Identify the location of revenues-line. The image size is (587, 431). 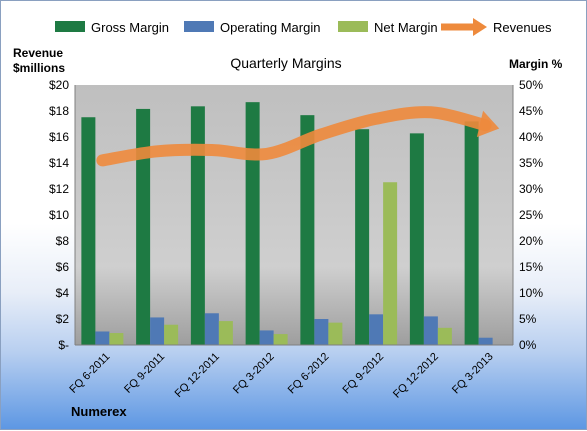
(294, 136).